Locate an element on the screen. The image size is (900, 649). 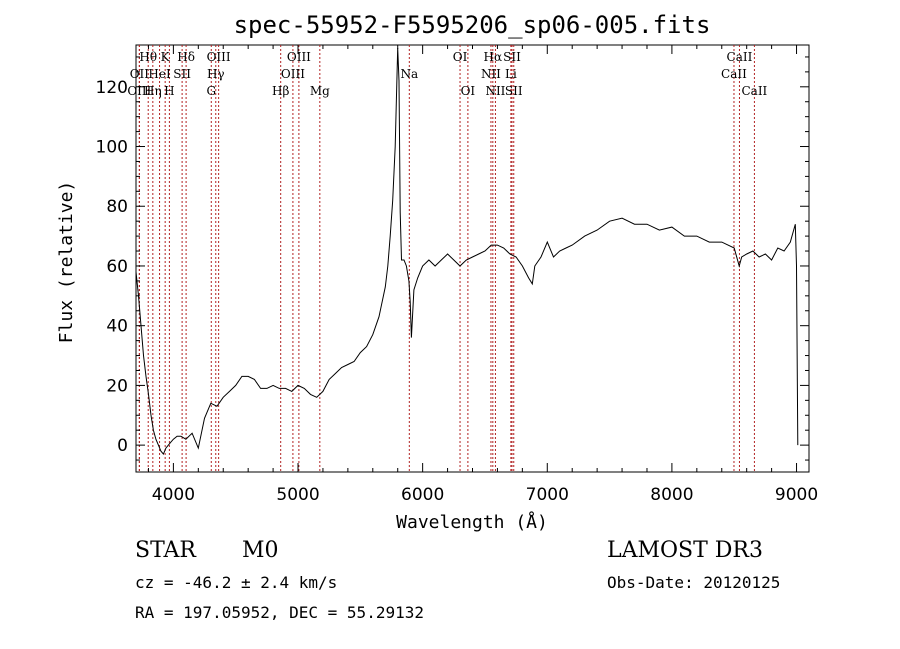
spectral-line-label: Hα is located at coordinates (493, 57).